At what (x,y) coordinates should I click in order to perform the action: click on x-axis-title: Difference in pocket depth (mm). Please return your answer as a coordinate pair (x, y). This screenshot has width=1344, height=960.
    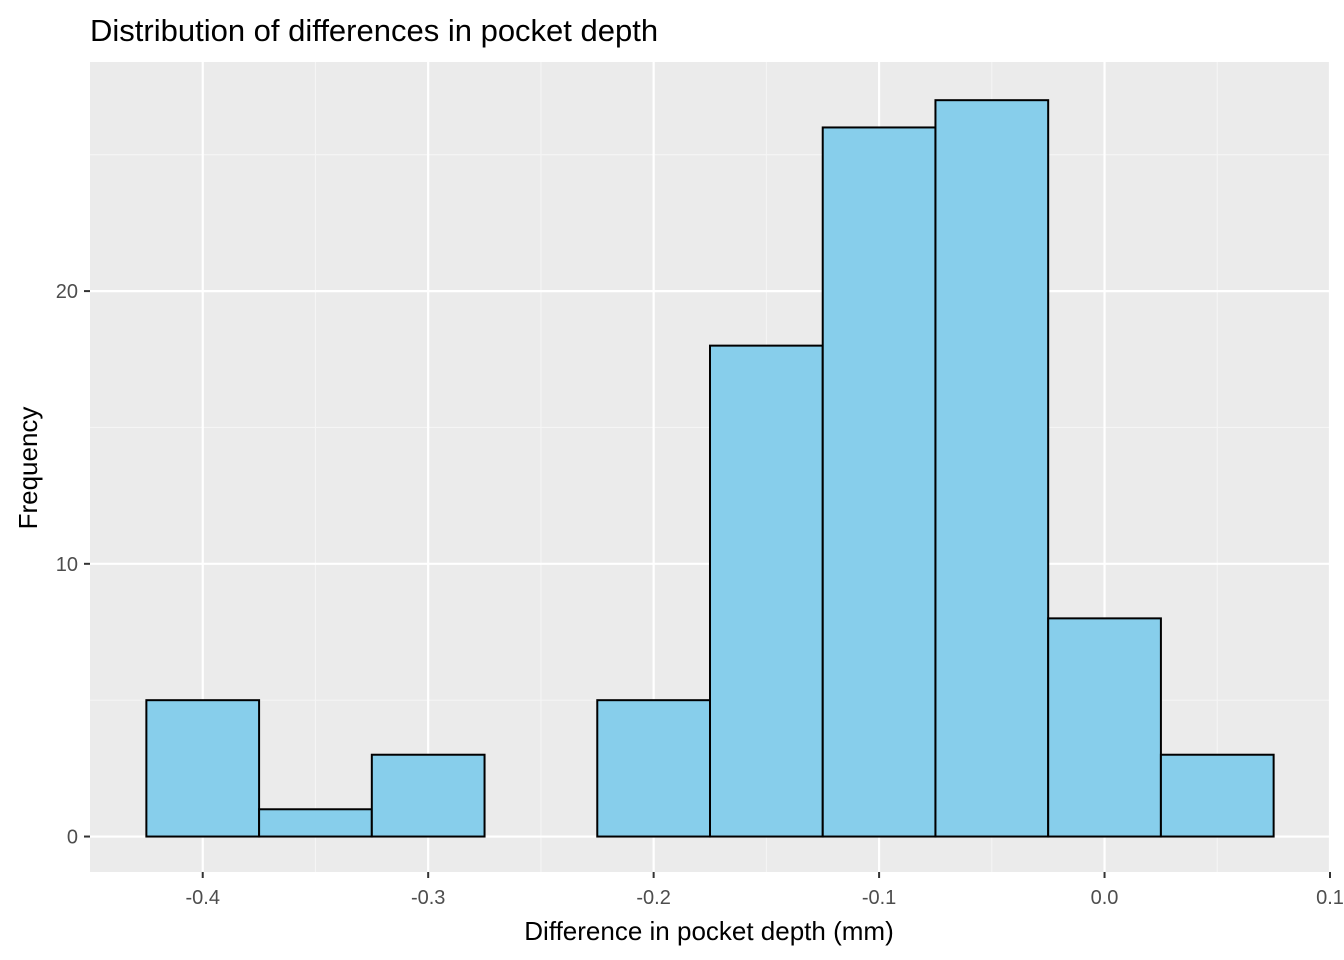
    Looking at the image, I should click on (708, 931).